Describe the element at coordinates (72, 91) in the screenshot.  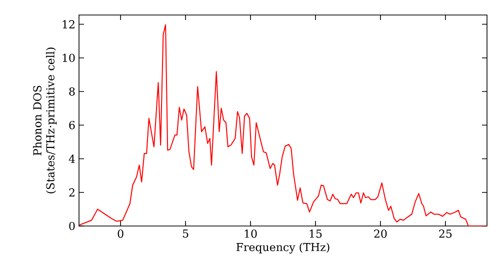
I see `y-tick-label: 8` at that location.